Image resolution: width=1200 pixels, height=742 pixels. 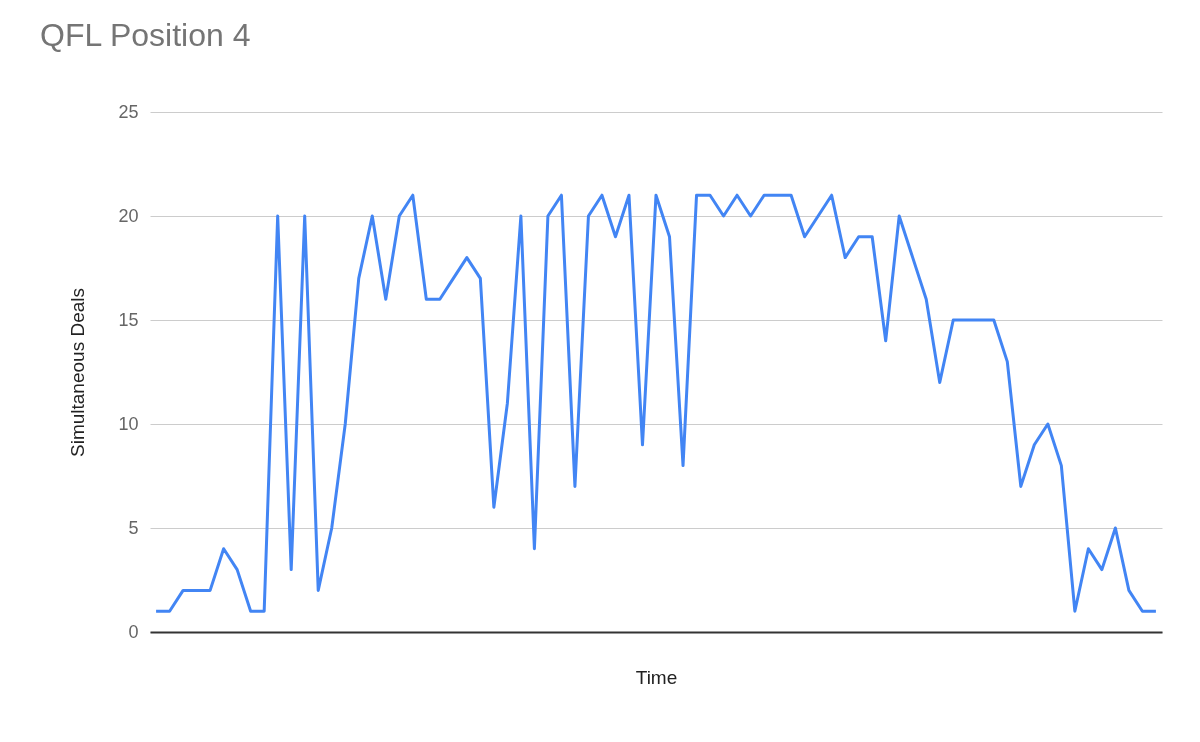 I want to click on y-tick-label: 0, so click(x=133, y=631).